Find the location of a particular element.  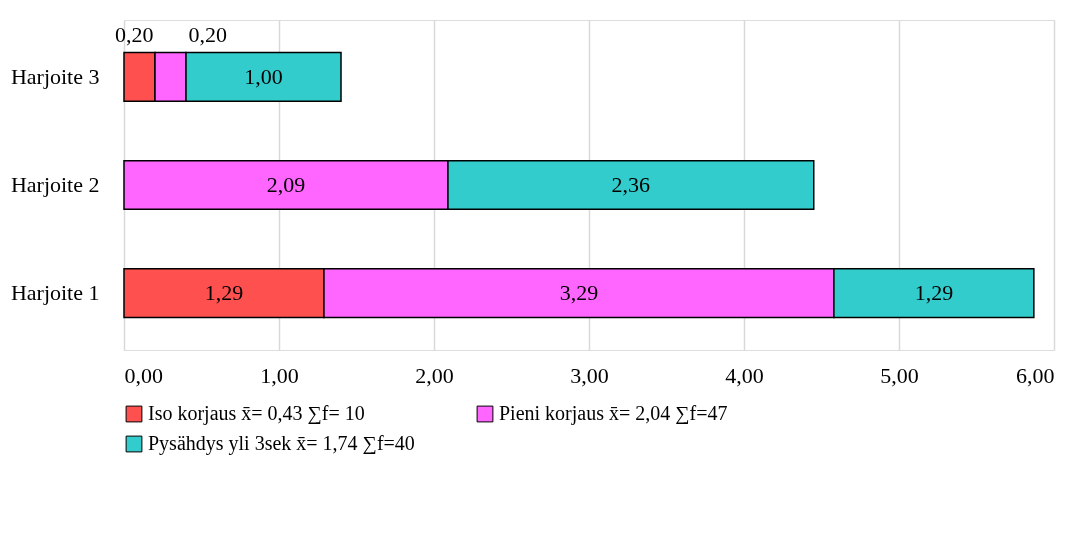

x-tick-label: 4,00 is located at coordinates (744, 375).